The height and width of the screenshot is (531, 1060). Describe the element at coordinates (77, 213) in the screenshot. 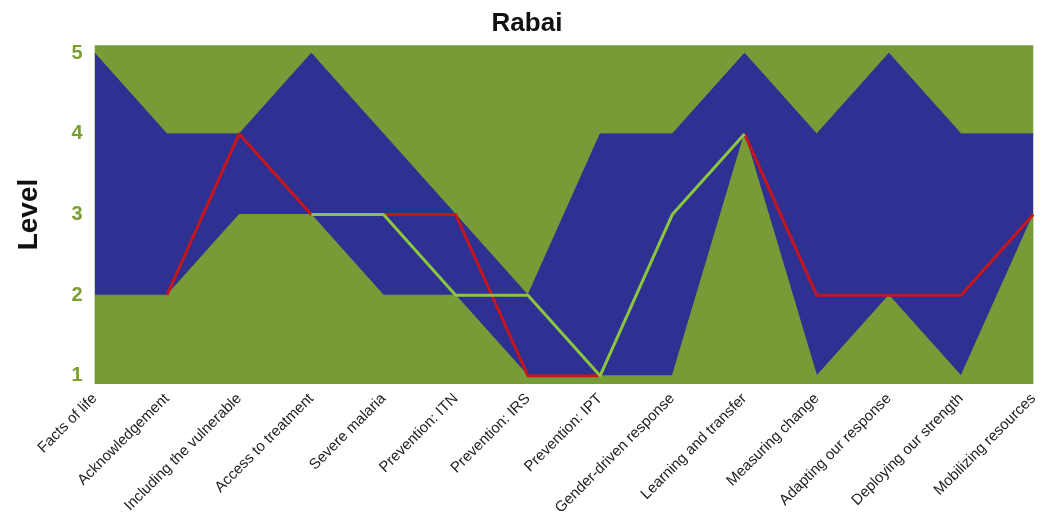

I see `y-tick-label: 3` at that location.